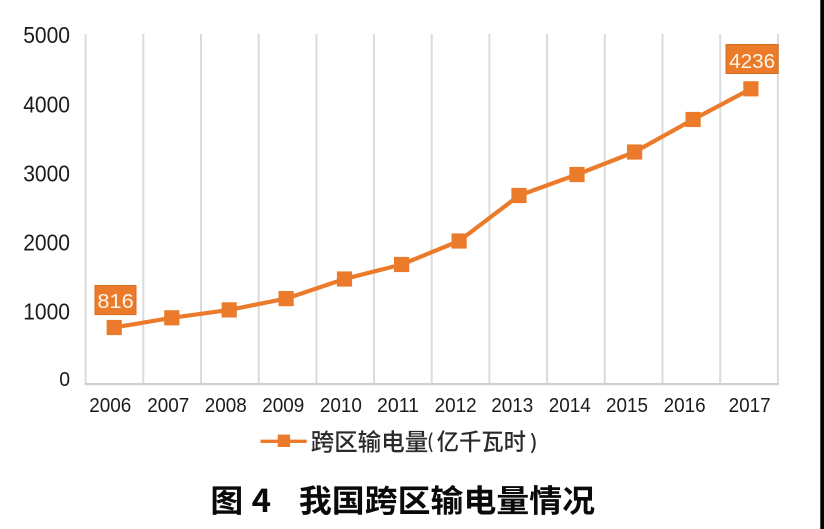 The height and width of the screenshot is (529, 824). Describe the element at coordinates (64, 379) in the screenshot. I see `svg-text: 0` at that location.